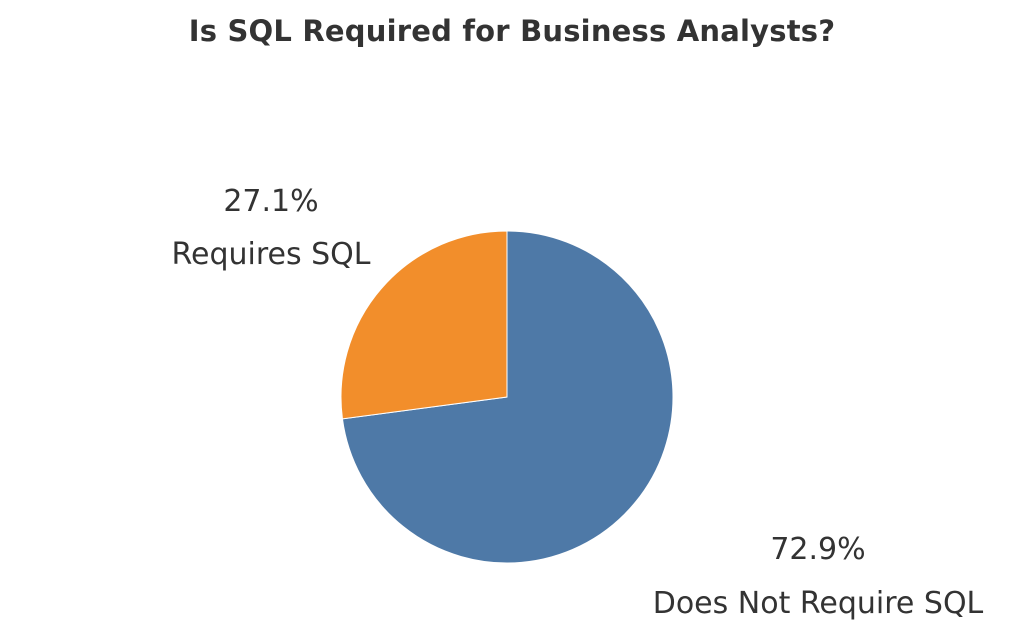 The width and height of the screenshot is (1024, 639). What do you see at coordinates (424, 325) in the screenshot?
I see `pie-slice-requires-sql` at bounding box center [424, 325].